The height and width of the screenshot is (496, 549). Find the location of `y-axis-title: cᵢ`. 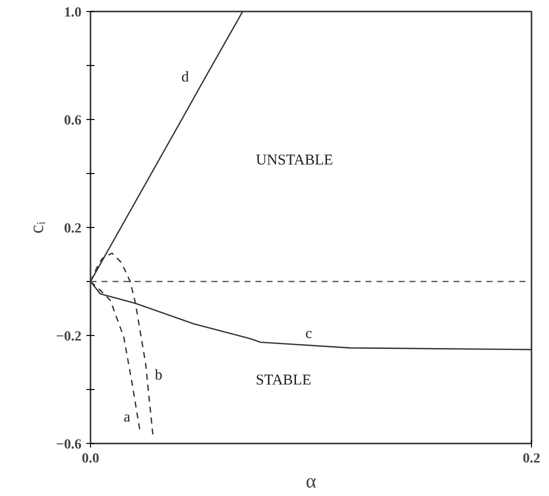

y-axis-title: cᵢ is located at coordinates (37, 227).